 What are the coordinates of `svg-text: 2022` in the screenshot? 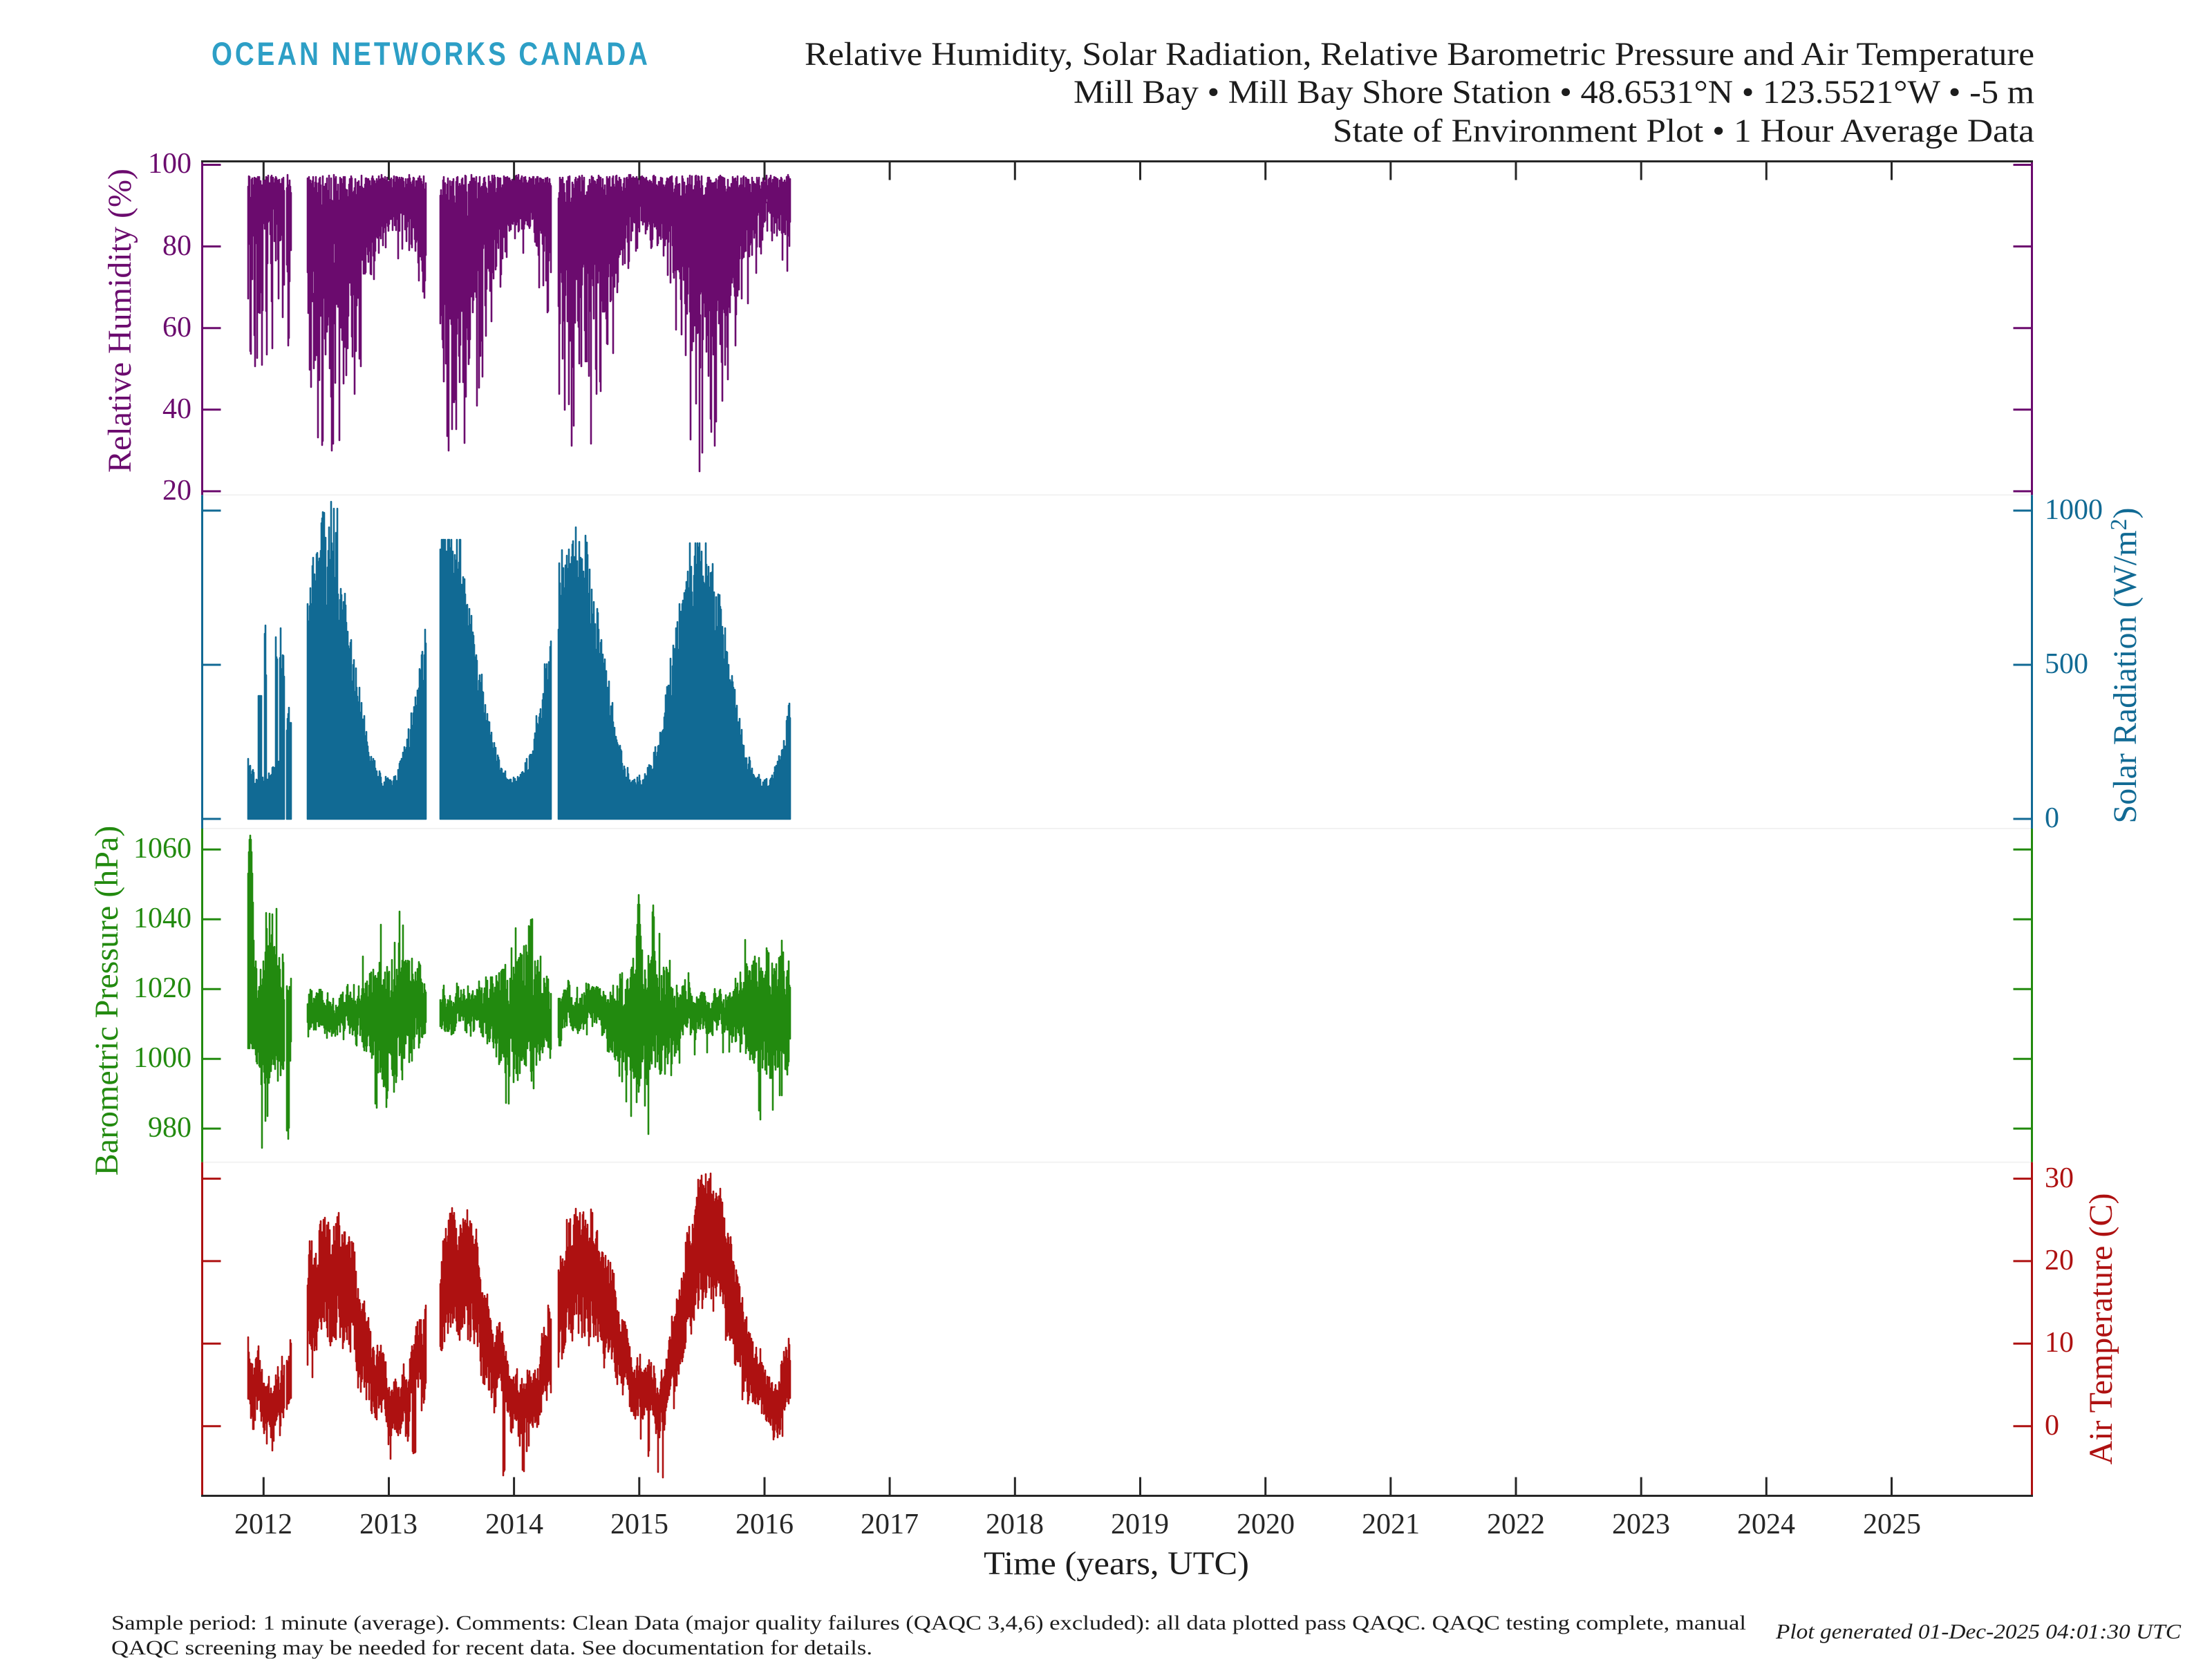 It's located at (1516, 1524).